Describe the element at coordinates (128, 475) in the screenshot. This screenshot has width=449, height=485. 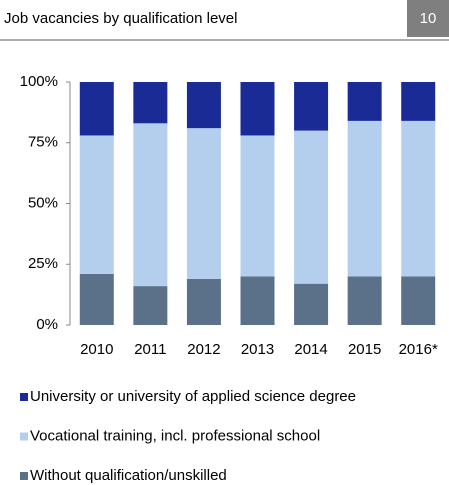
I see `legend-label: Without qualification/unskilled` at that location.